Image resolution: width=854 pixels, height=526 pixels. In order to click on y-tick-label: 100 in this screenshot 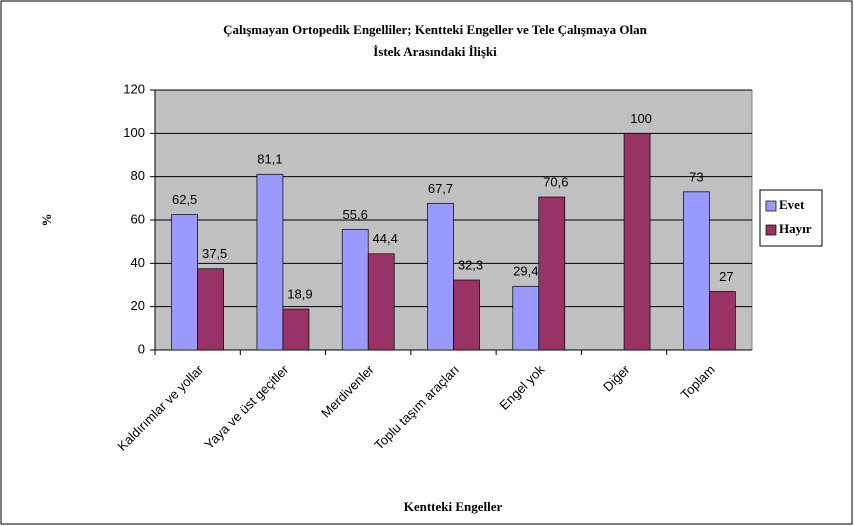, I will do `click(134, 132)`.